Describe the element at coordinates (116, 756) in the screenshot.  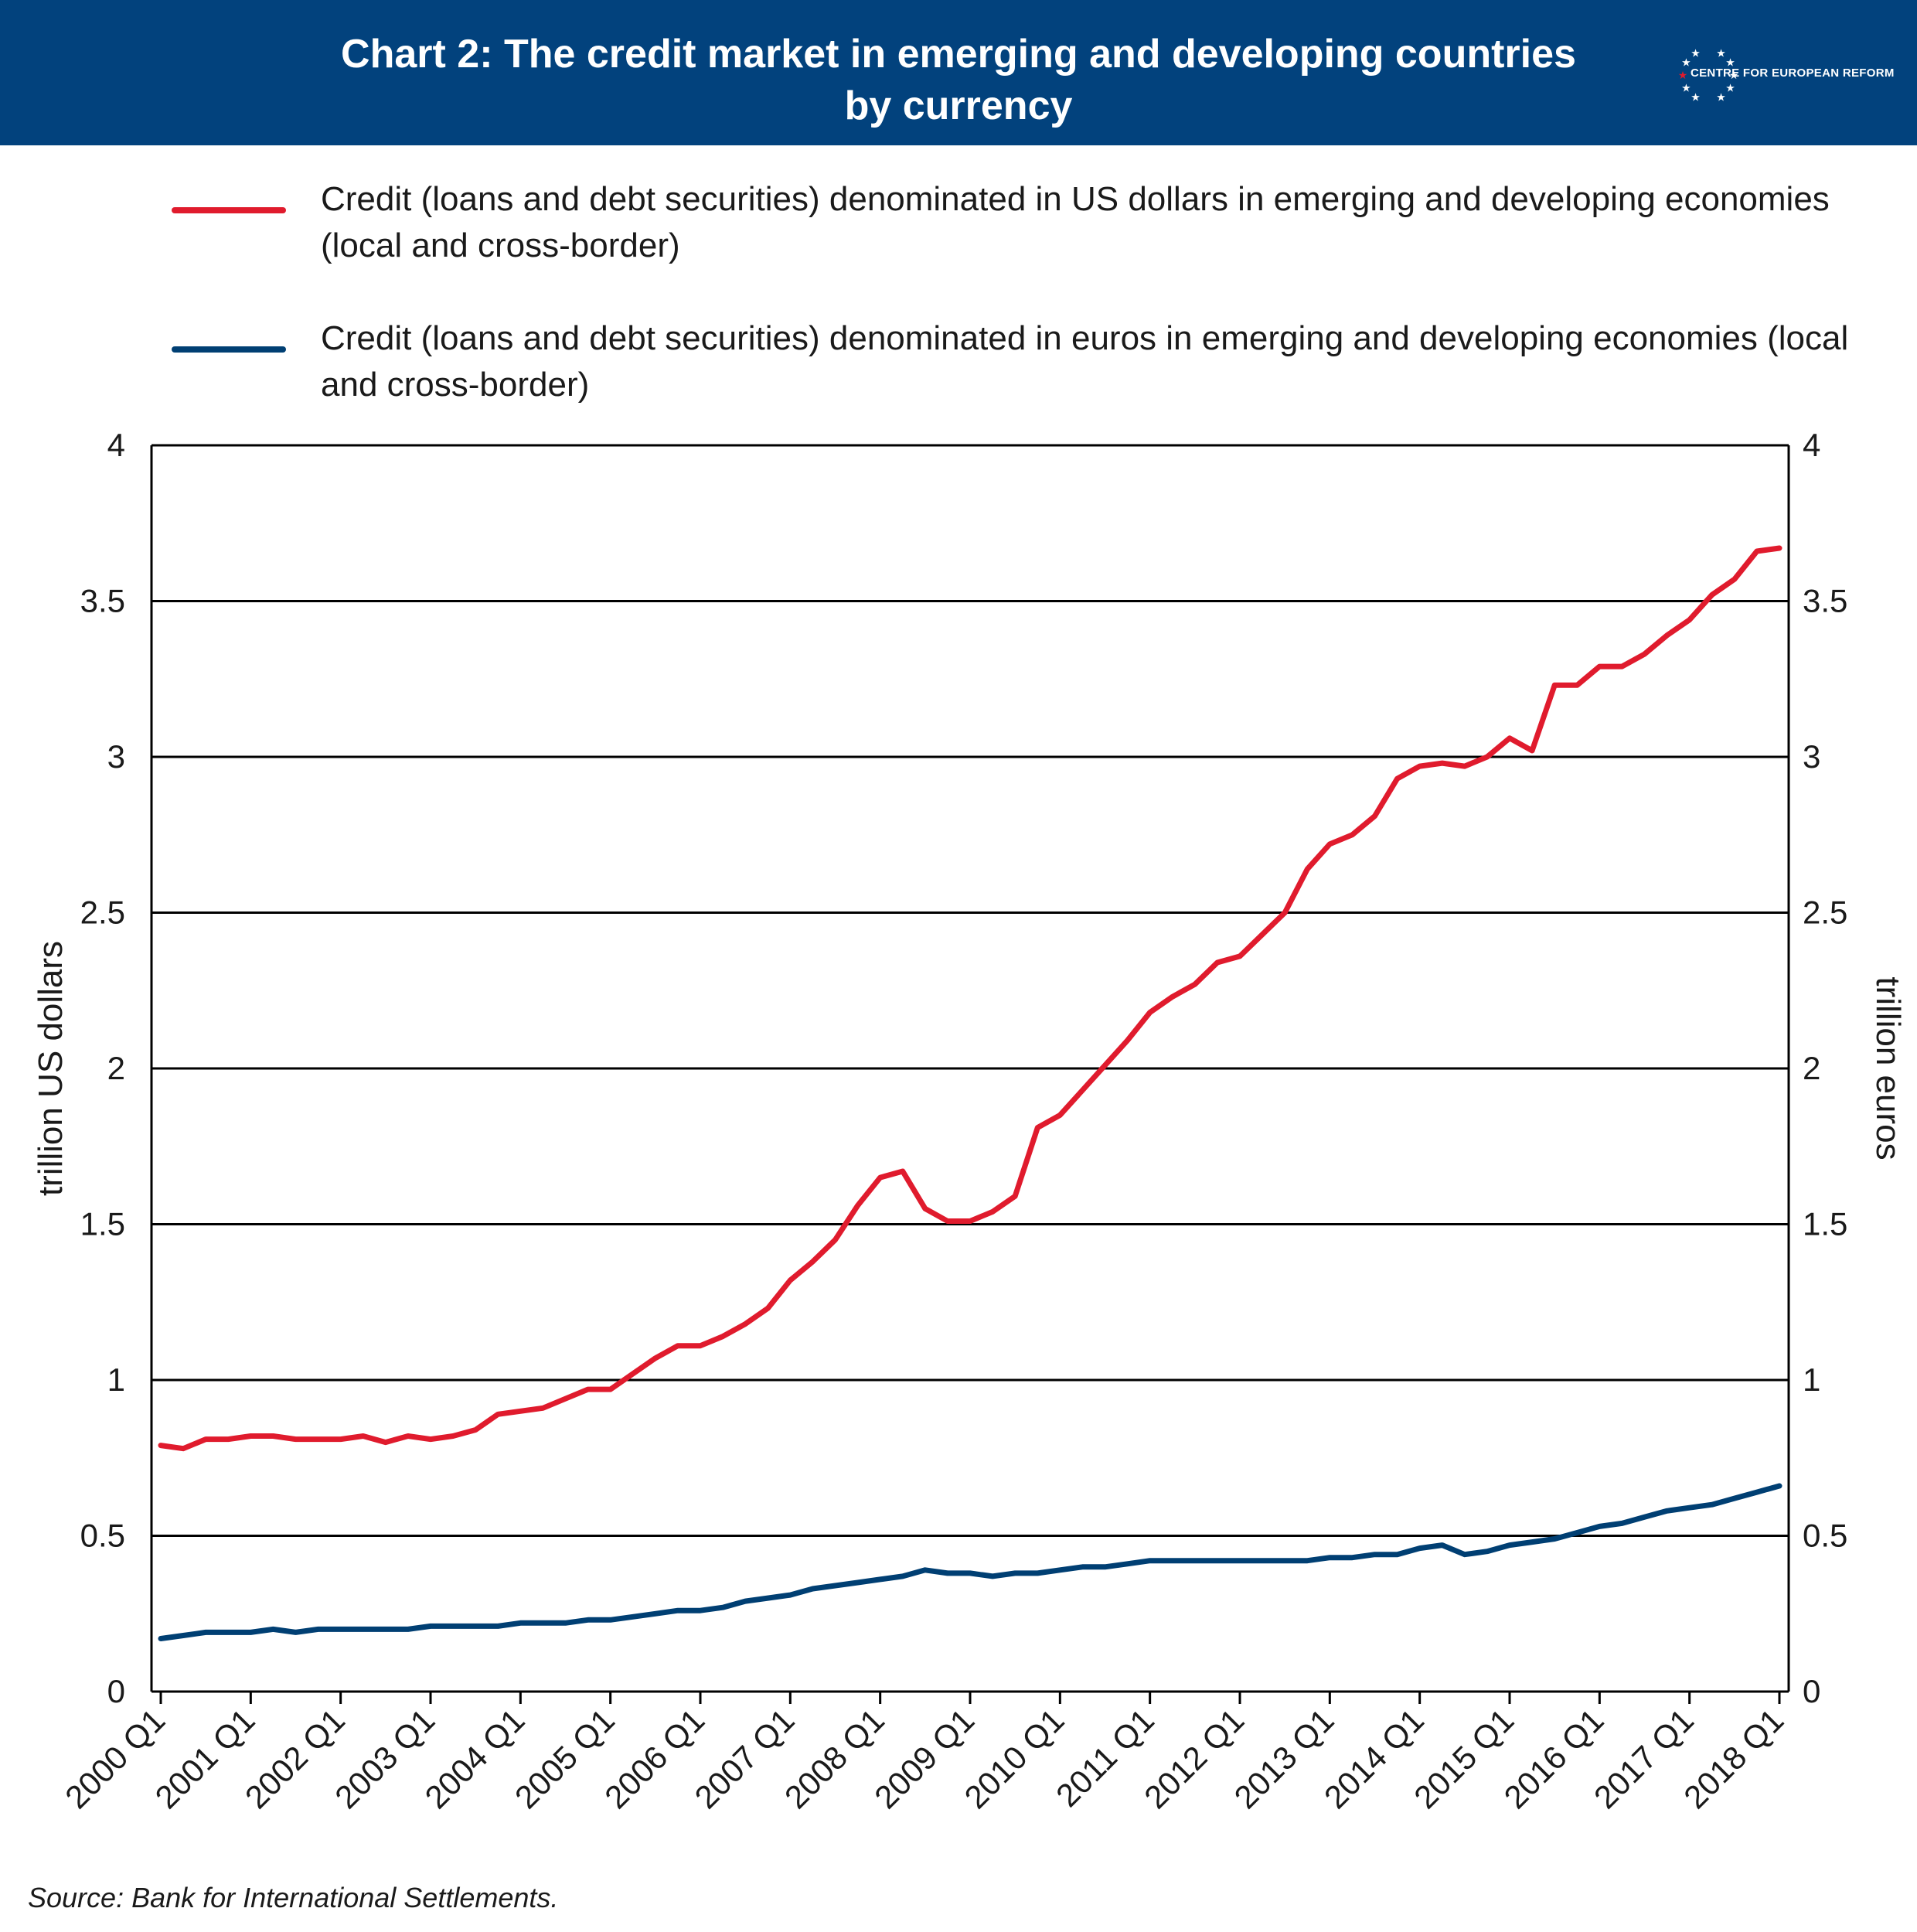
I see `y-left-tick-label: 3` at that location.